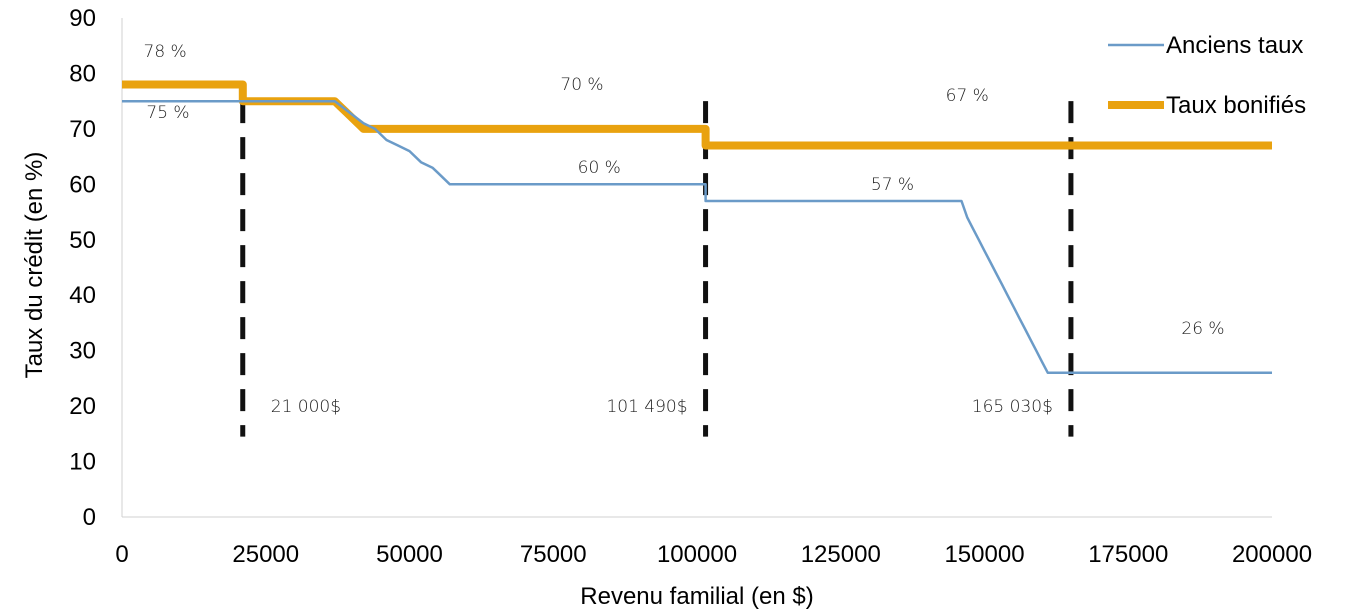 This screenshot has height=613, width=1368. Describe the element at coordinates (89, 517) in the screenshot. I see `y-tick-label: 0` at that location.